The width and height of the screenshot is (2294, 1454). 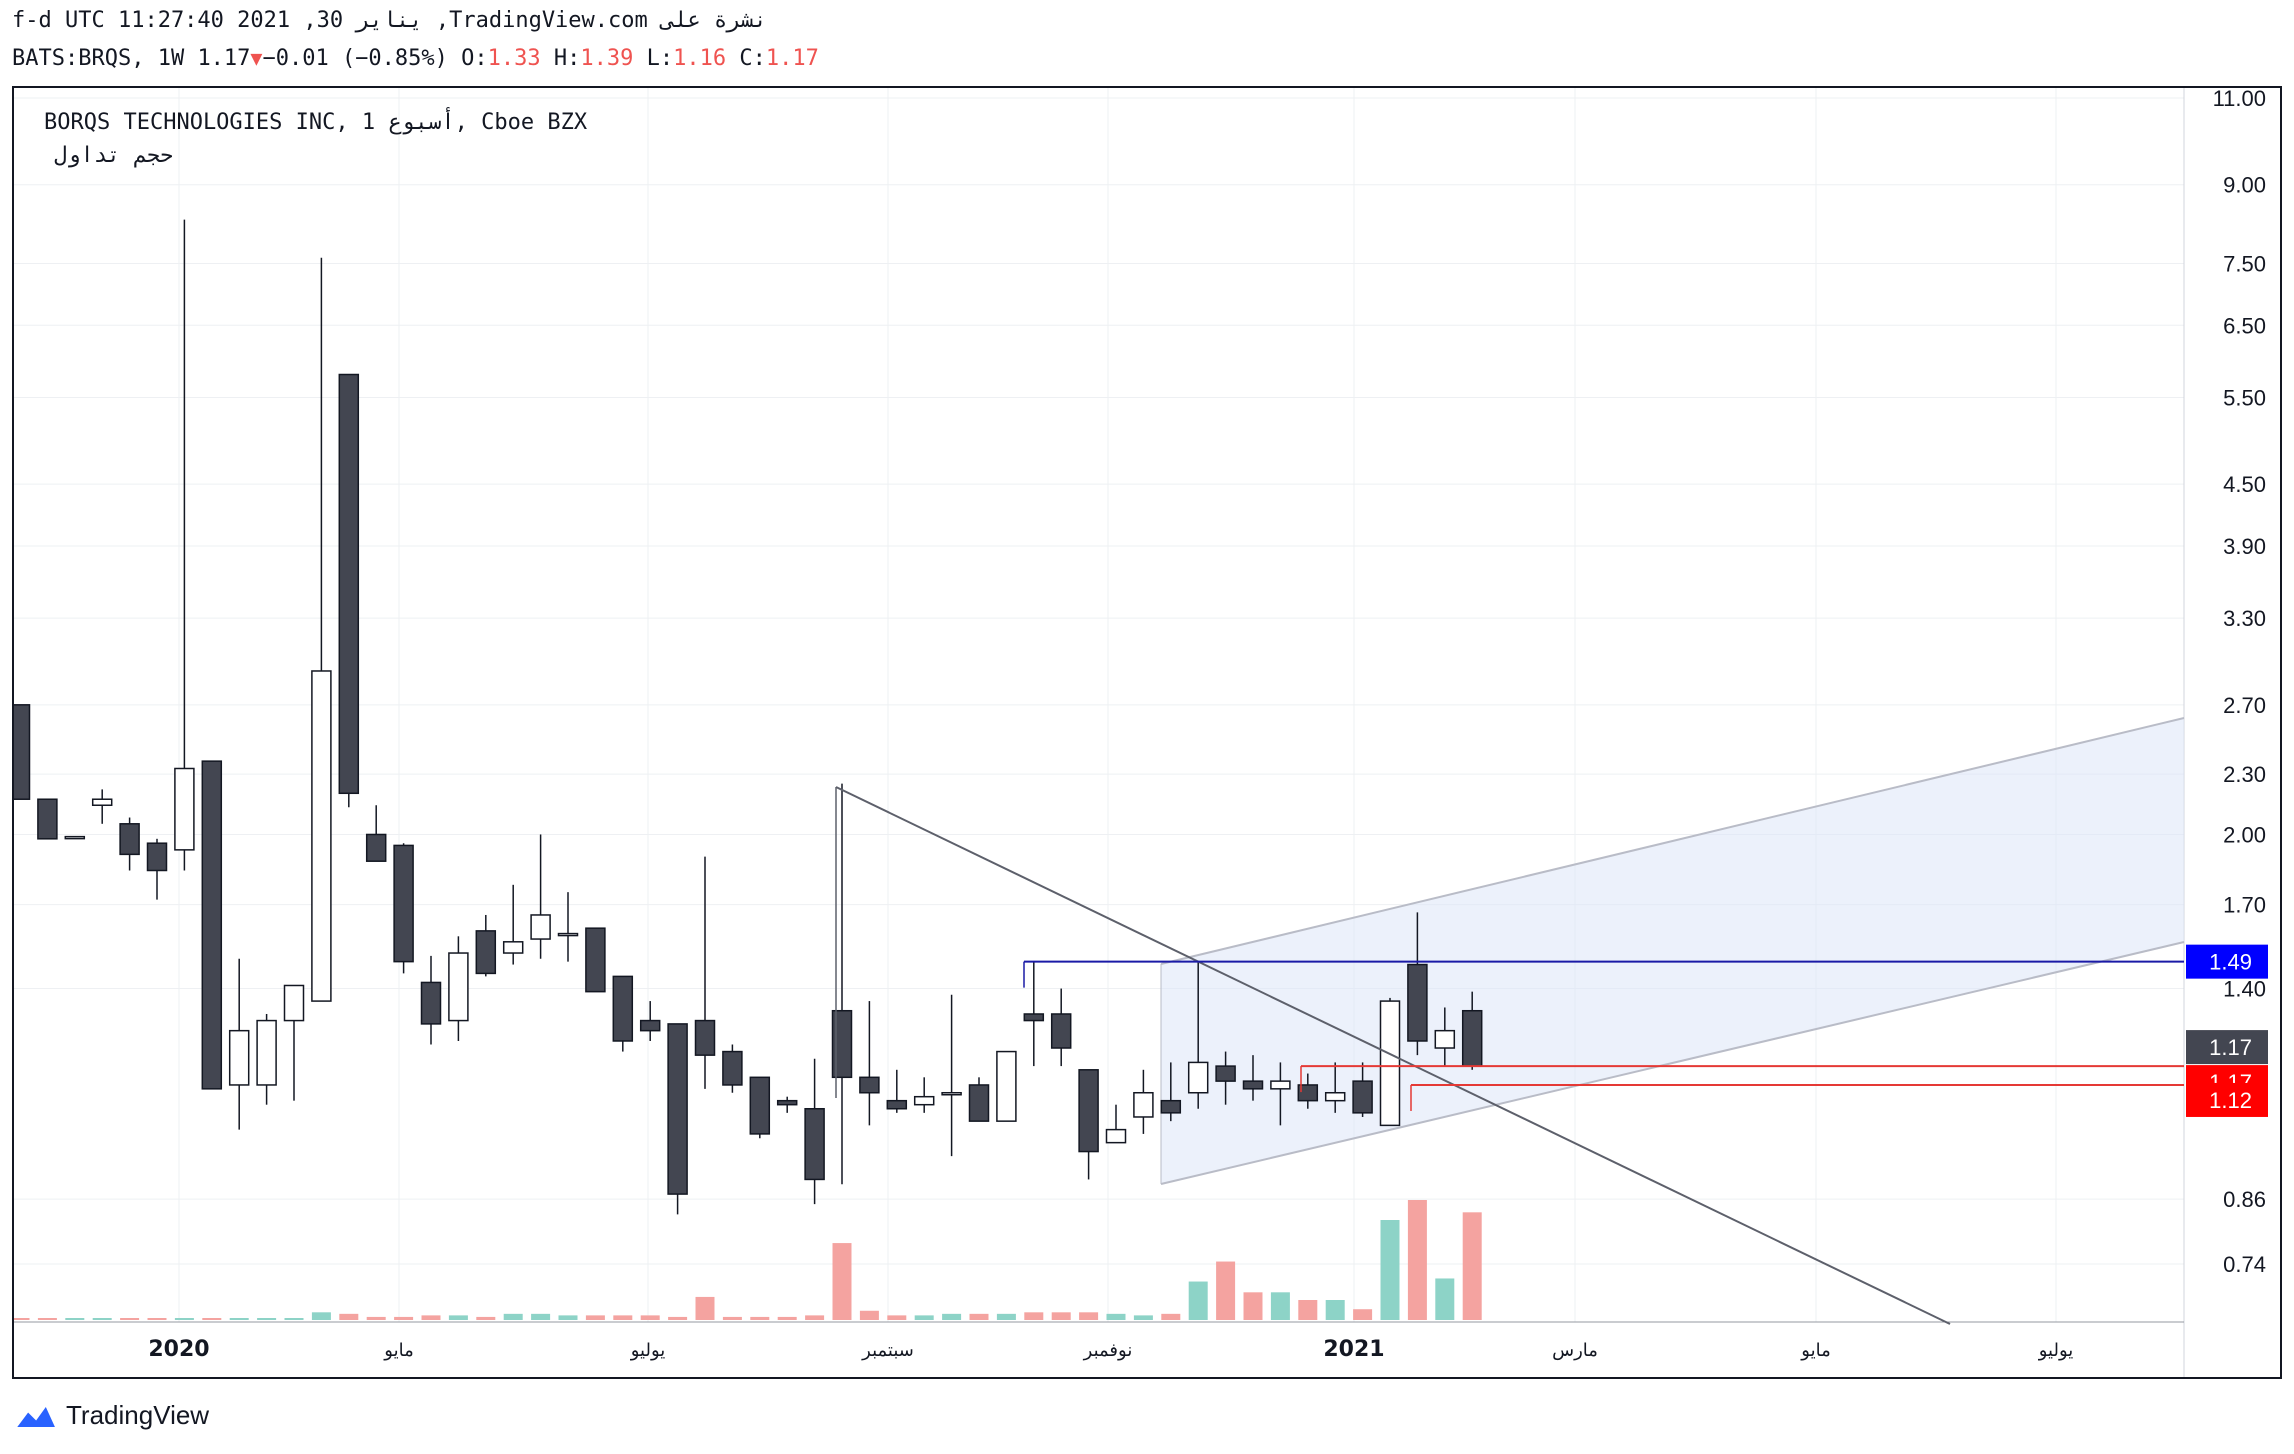 What do you see at coordinates (2244, 546) in the screenshot?
I see `y-tick-label: 3.90` at bounding box center [2244, 546].